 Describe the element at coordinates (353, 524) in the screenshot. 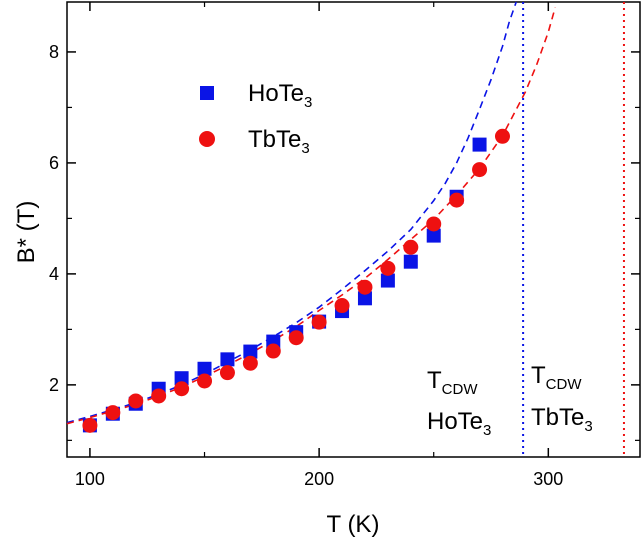

I see `x-axis-label: T (K)` at that location.